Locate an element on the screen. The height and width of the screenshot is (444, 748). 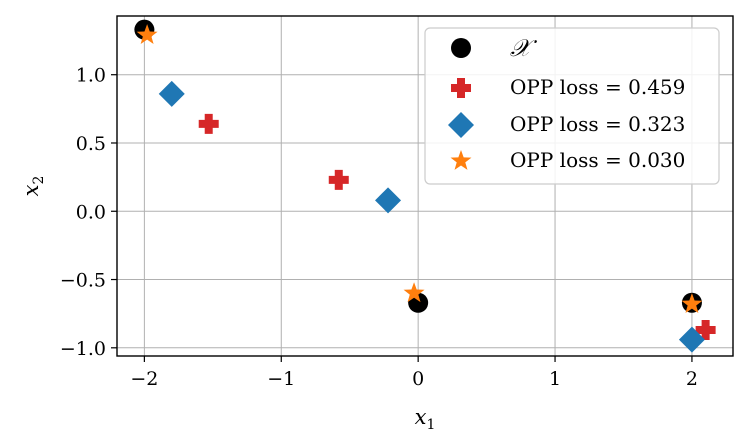
x-axis-label: x1 is located at coordinates (425, 419).